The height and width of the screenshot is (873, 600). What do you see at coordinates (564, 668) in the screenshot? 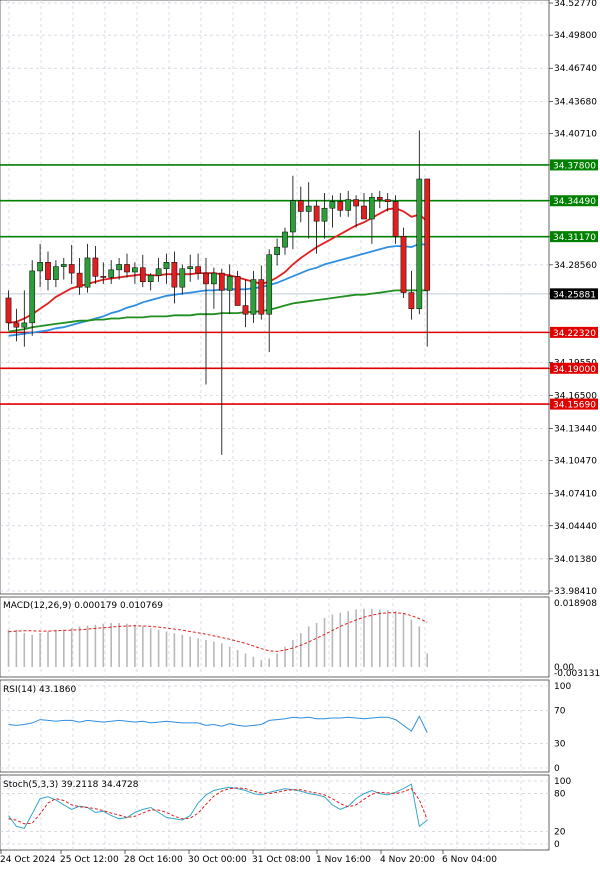
I see `macd-y-tick-label: 0.00` at bounding box center [564, 668].